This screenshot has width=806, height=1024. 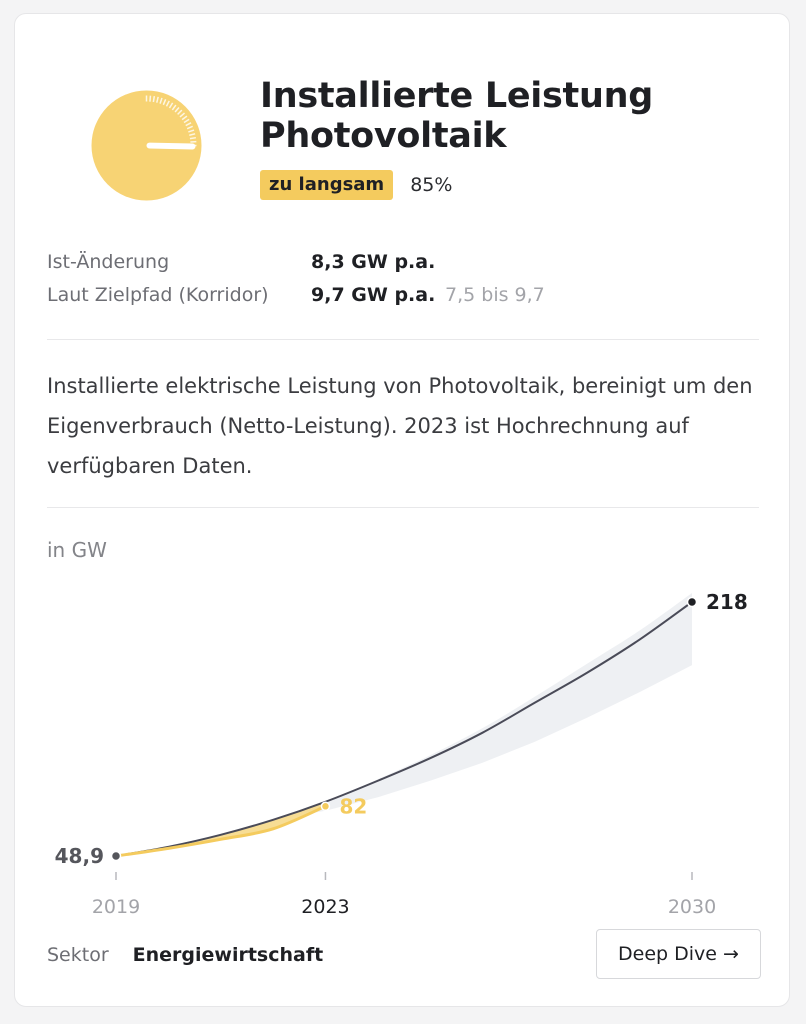 What do you see at coordinates (456, 116) in the screenshot?
I see `page-title: Installierte Leistung Photovoltaik` at bounding box center [456, 116].